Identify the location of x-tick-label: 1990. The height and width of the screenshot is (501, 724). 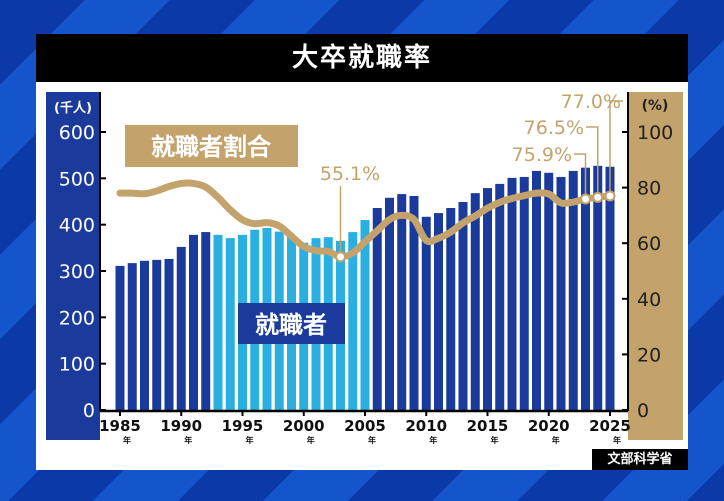
(181, 426).